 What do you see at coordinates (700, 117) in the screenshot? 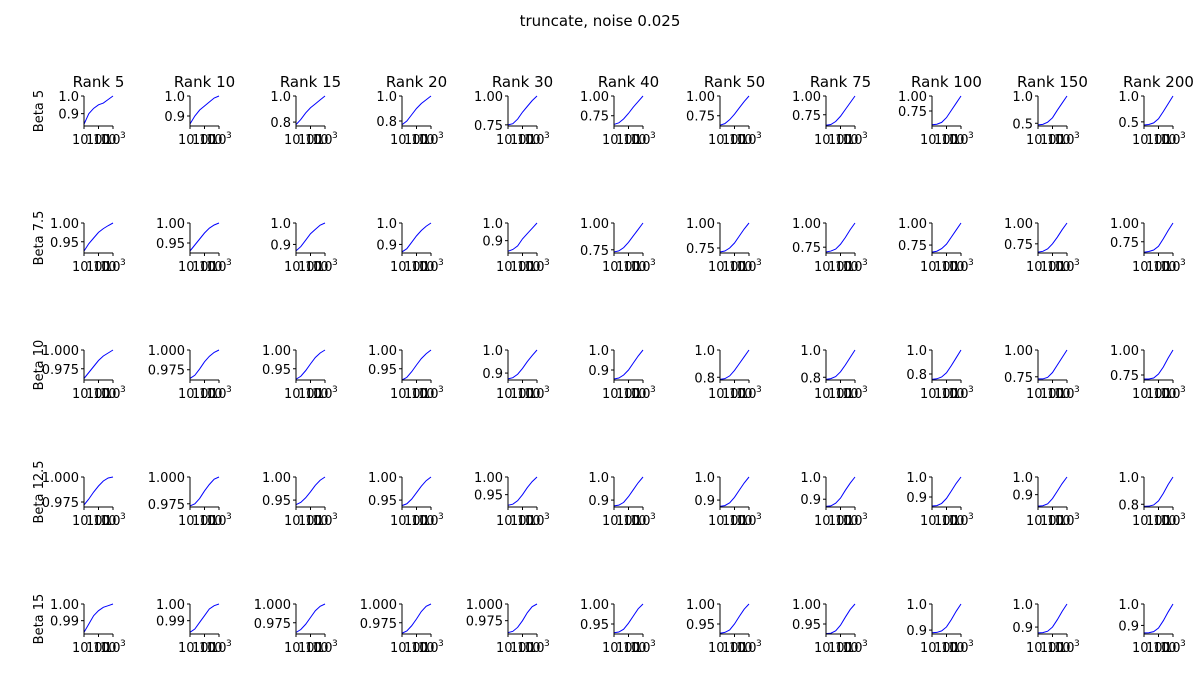
I see `y-tick-label: 0.75` at bounding box center [700, 117].